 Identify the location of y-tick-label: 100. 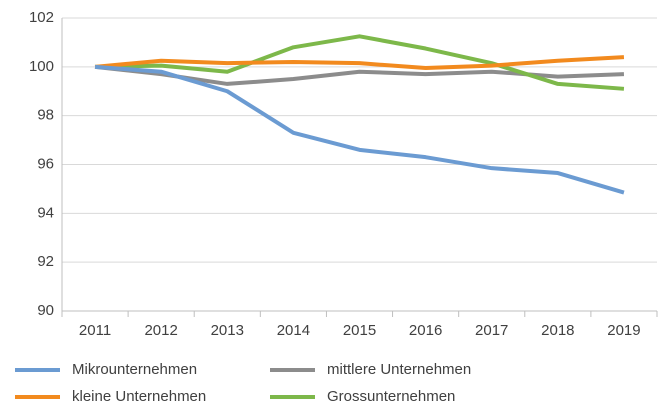
(41, 66).